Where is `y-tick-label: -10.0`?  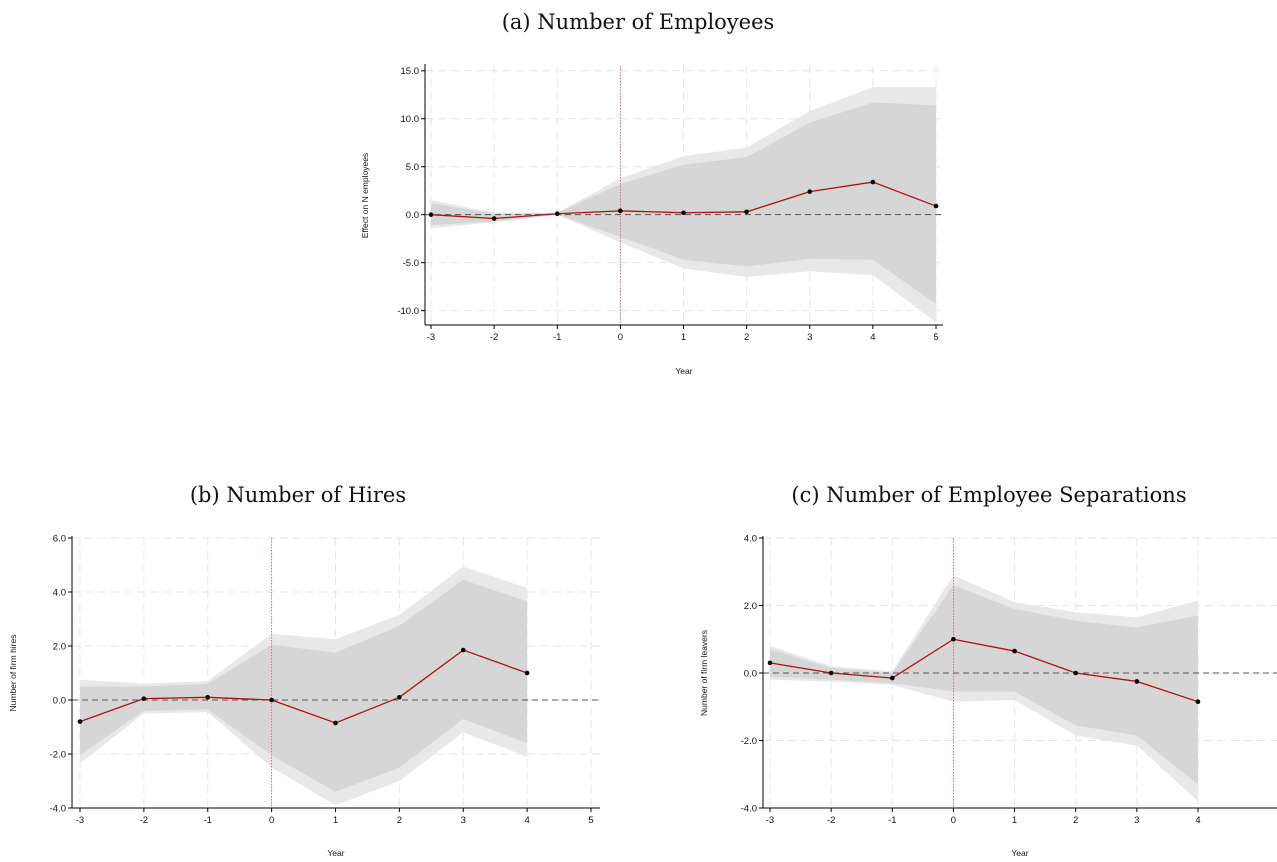
y-tick-label: -10.0 is located at coordinates (408, 311).